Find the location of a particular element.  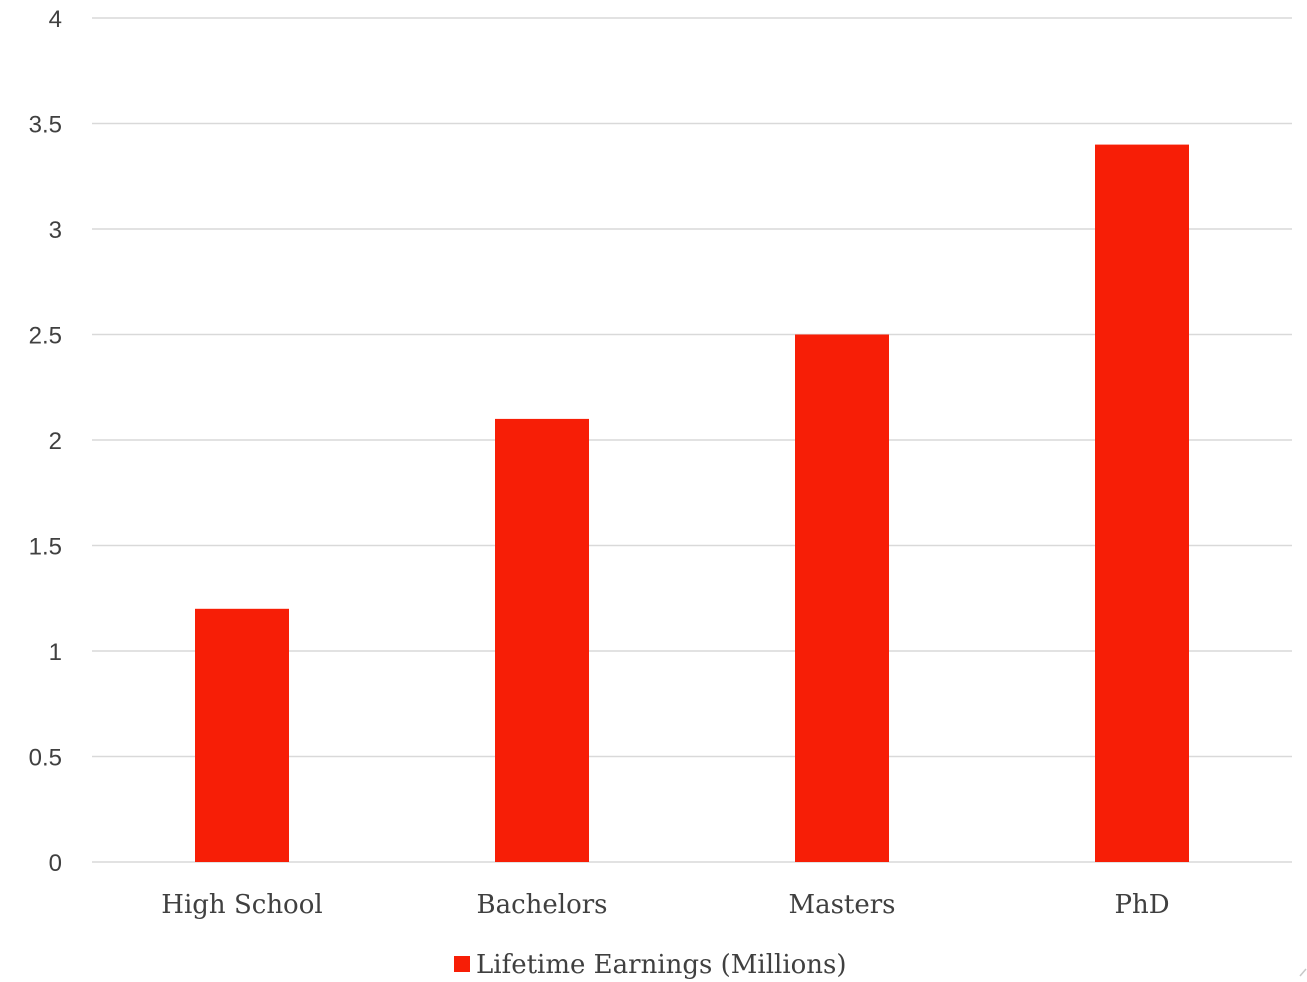

bar-phd is located at coordinates (1142, 503).